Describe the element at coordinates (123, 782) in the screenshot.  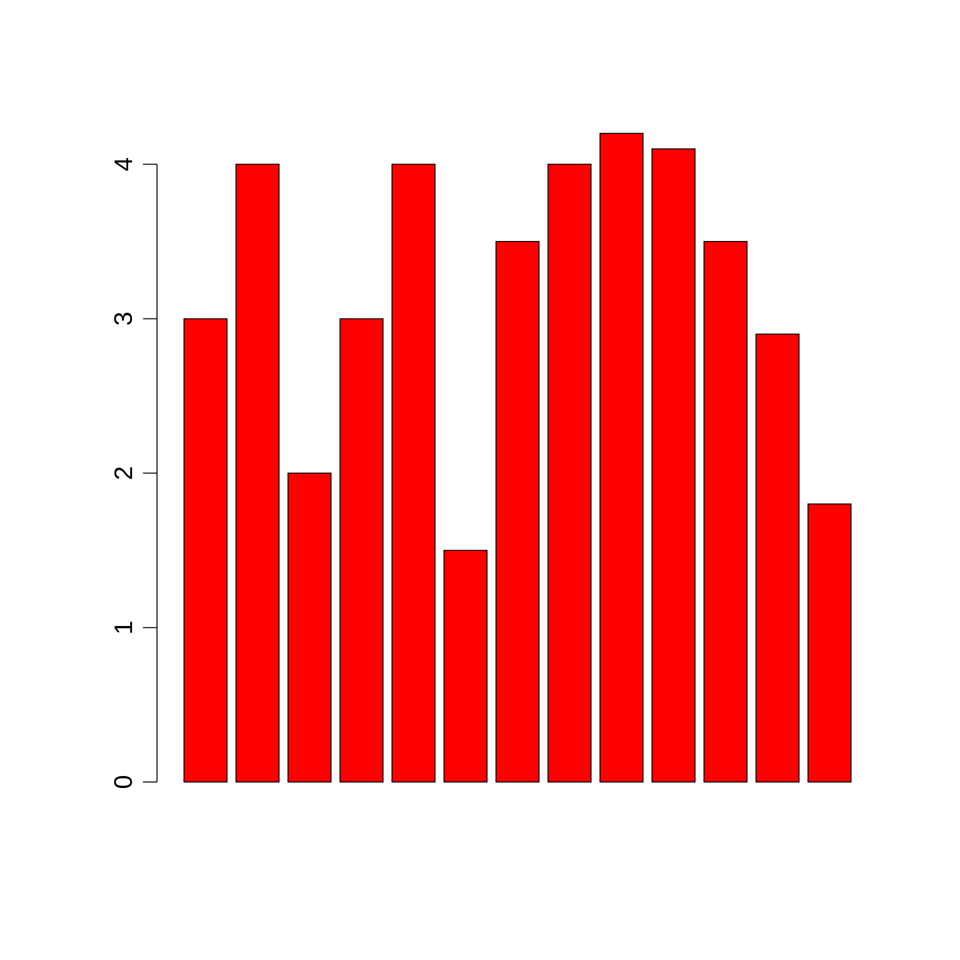
I see `y-tick-label: 0` at that location.